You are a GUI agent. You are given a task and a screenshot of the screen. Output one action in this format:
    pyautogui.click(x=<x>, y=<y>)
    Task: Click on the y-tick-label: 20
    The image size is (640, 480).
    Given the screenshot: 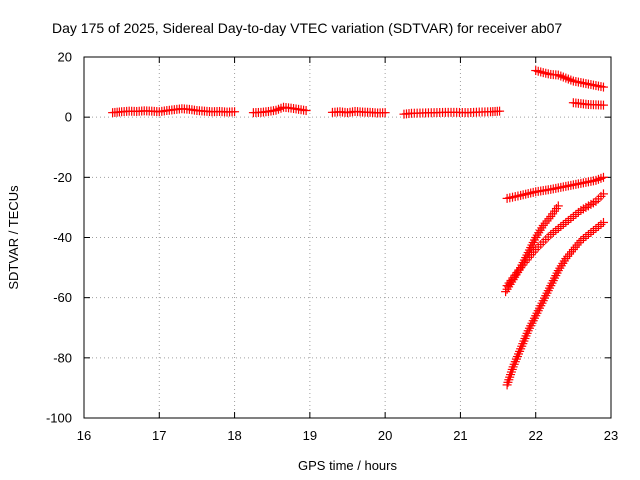 What is the action you would take?
    pyautogui.click(x=65, y=57)
    